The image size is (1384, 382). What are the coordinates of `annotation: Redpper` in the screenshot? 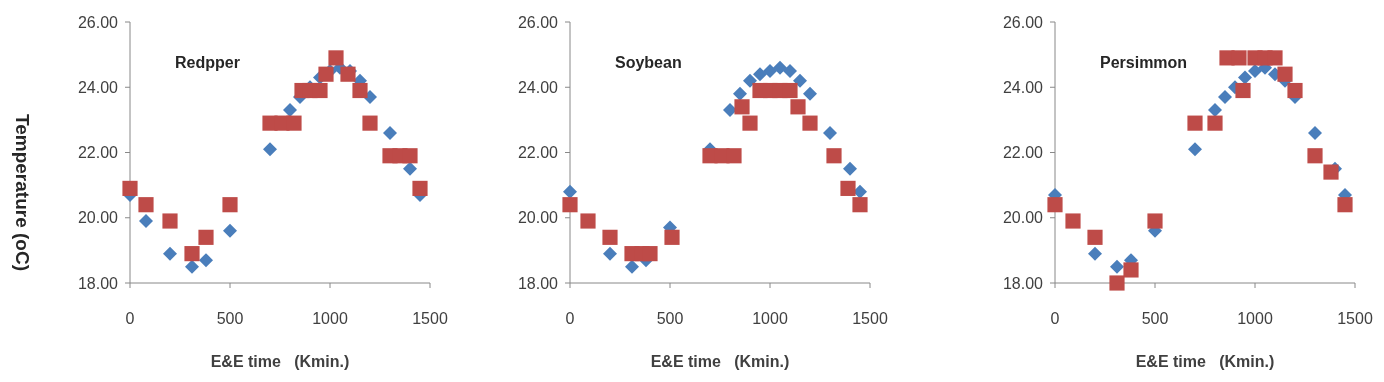 It's located at (207, 62).